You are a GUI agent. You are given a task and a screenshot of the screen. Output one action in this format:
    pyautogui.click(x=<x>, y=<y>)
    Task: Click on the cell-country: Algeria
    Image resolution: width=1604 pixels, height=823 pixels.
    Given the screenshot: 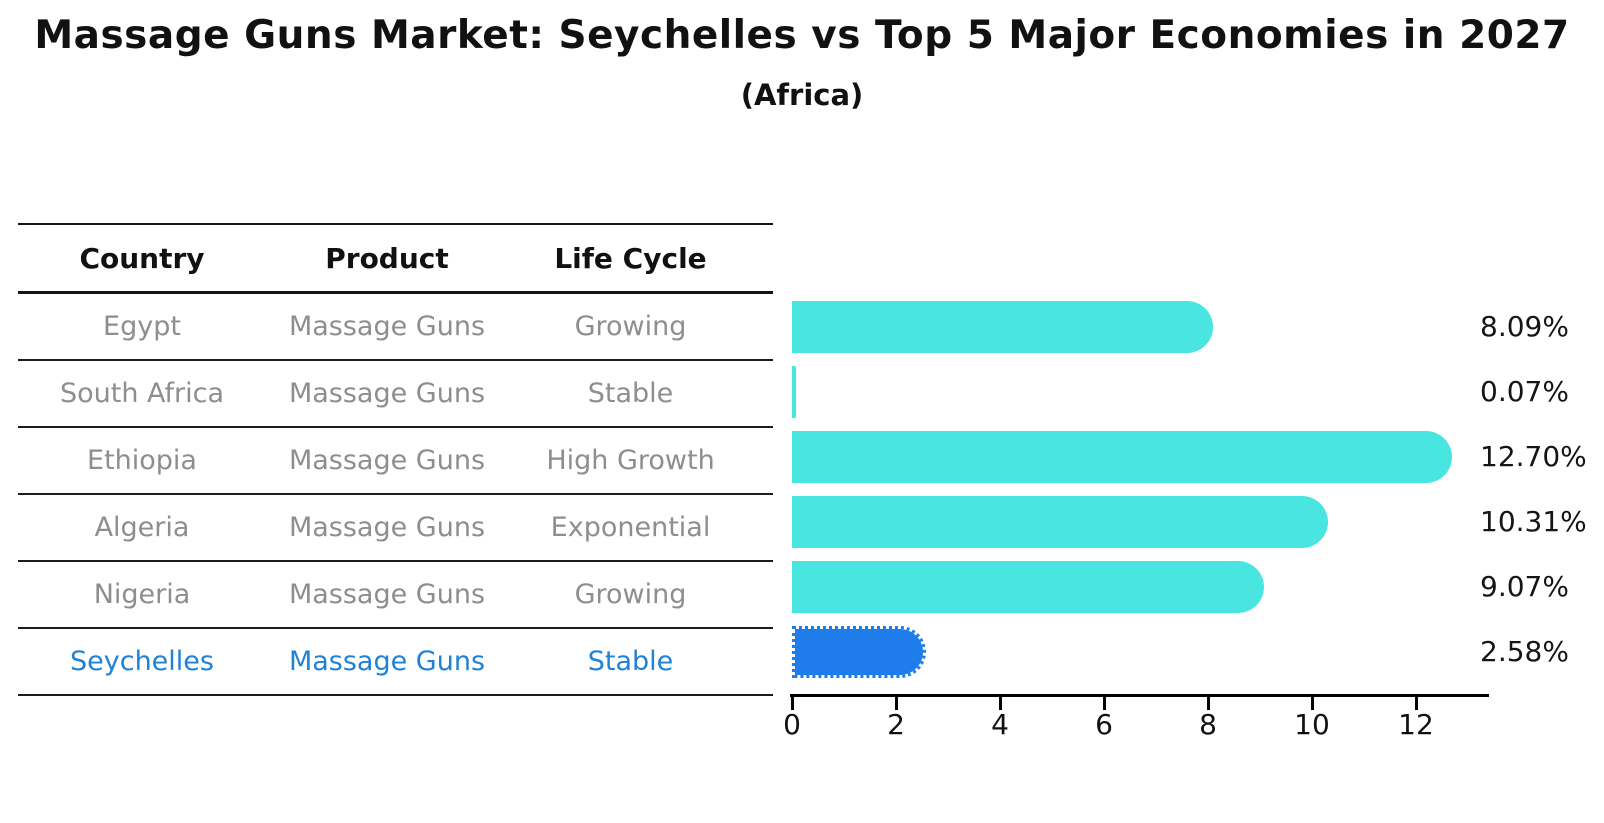 What is the action you would take?
    pyautogui.click(x=142, y=527)
    